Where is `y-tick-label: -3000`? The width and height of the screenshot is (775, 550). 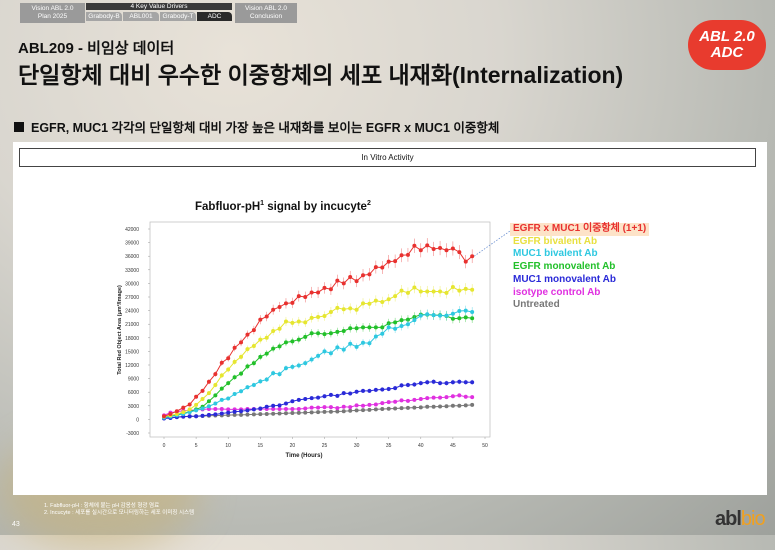 y-tick-label: -3000 is located at coordinates (132, 434).